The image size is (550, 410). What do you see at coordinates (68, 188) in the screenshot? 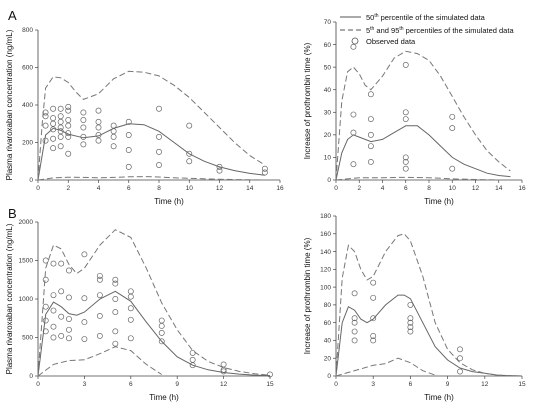
I see `x-tick-label: 2` at bounding box center [68, 188].